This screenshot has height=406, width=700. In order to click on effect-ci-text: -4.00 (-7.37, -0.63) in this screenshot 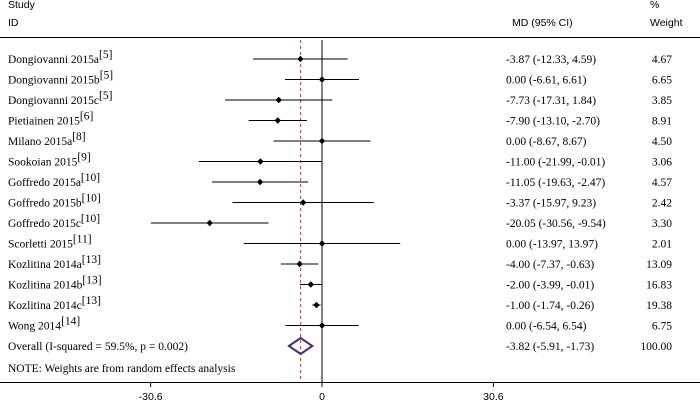, I will do `click(550, 265)`.